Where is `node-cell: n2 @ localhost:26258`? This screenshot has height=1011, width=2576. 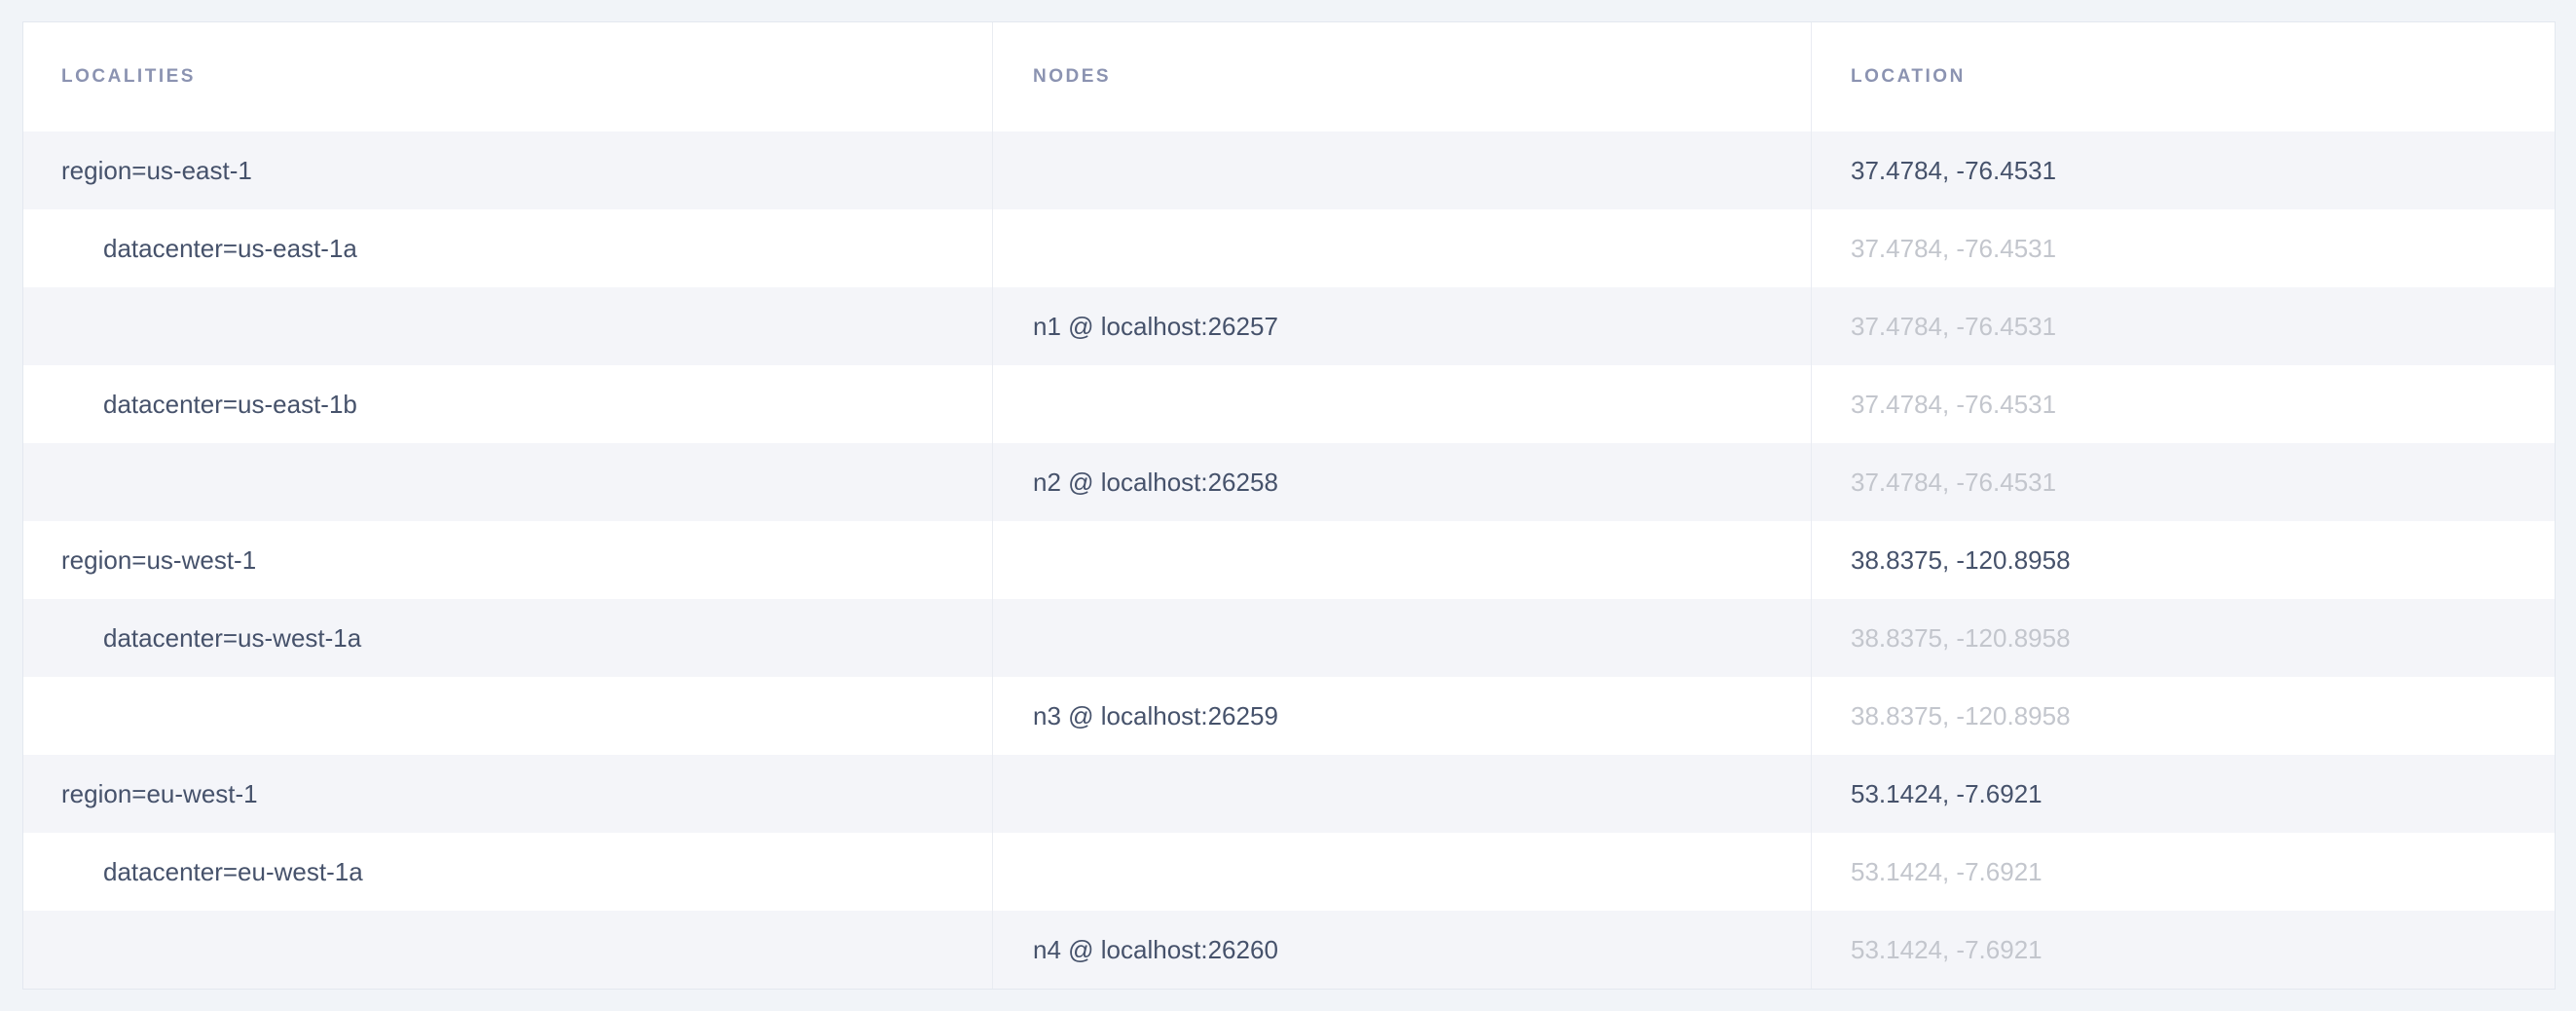 node-cell: n2 @ localhost:26258 is located at coordinates (1402, 482).